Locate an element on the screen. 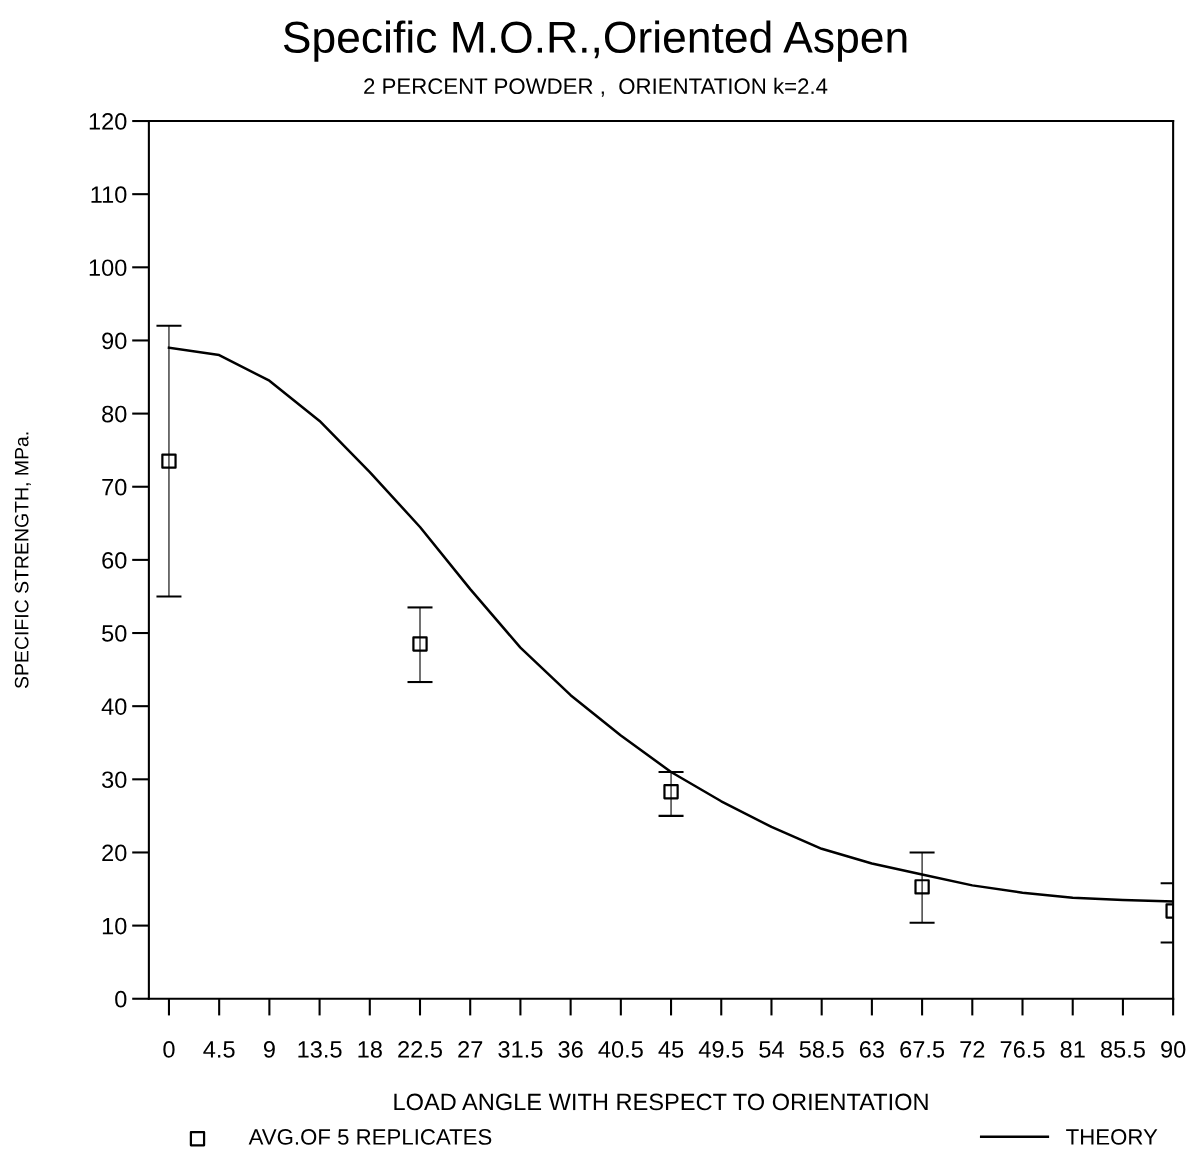 This screenshot has width=1191, height=1175. y-tick-label: 120 is located at coordinates (108, 121).